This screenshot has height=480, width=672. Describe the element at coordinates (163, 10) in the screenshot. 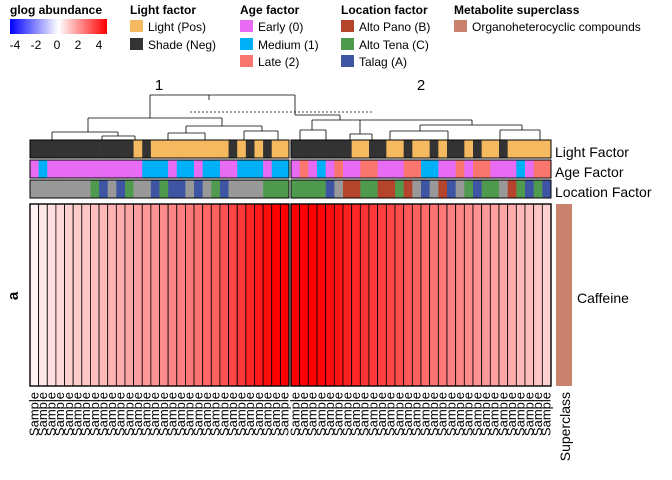

I see `light-legend-title: Light factor` at that location.